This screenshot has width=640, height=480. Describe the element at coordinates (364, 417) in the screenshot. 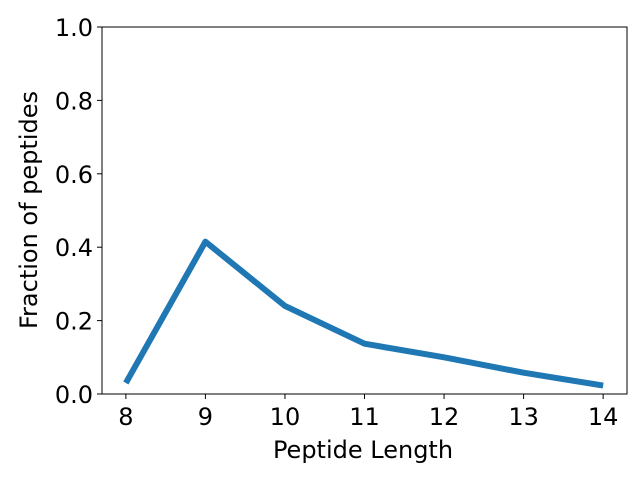

I see `x-tick-label: 11` at that location.